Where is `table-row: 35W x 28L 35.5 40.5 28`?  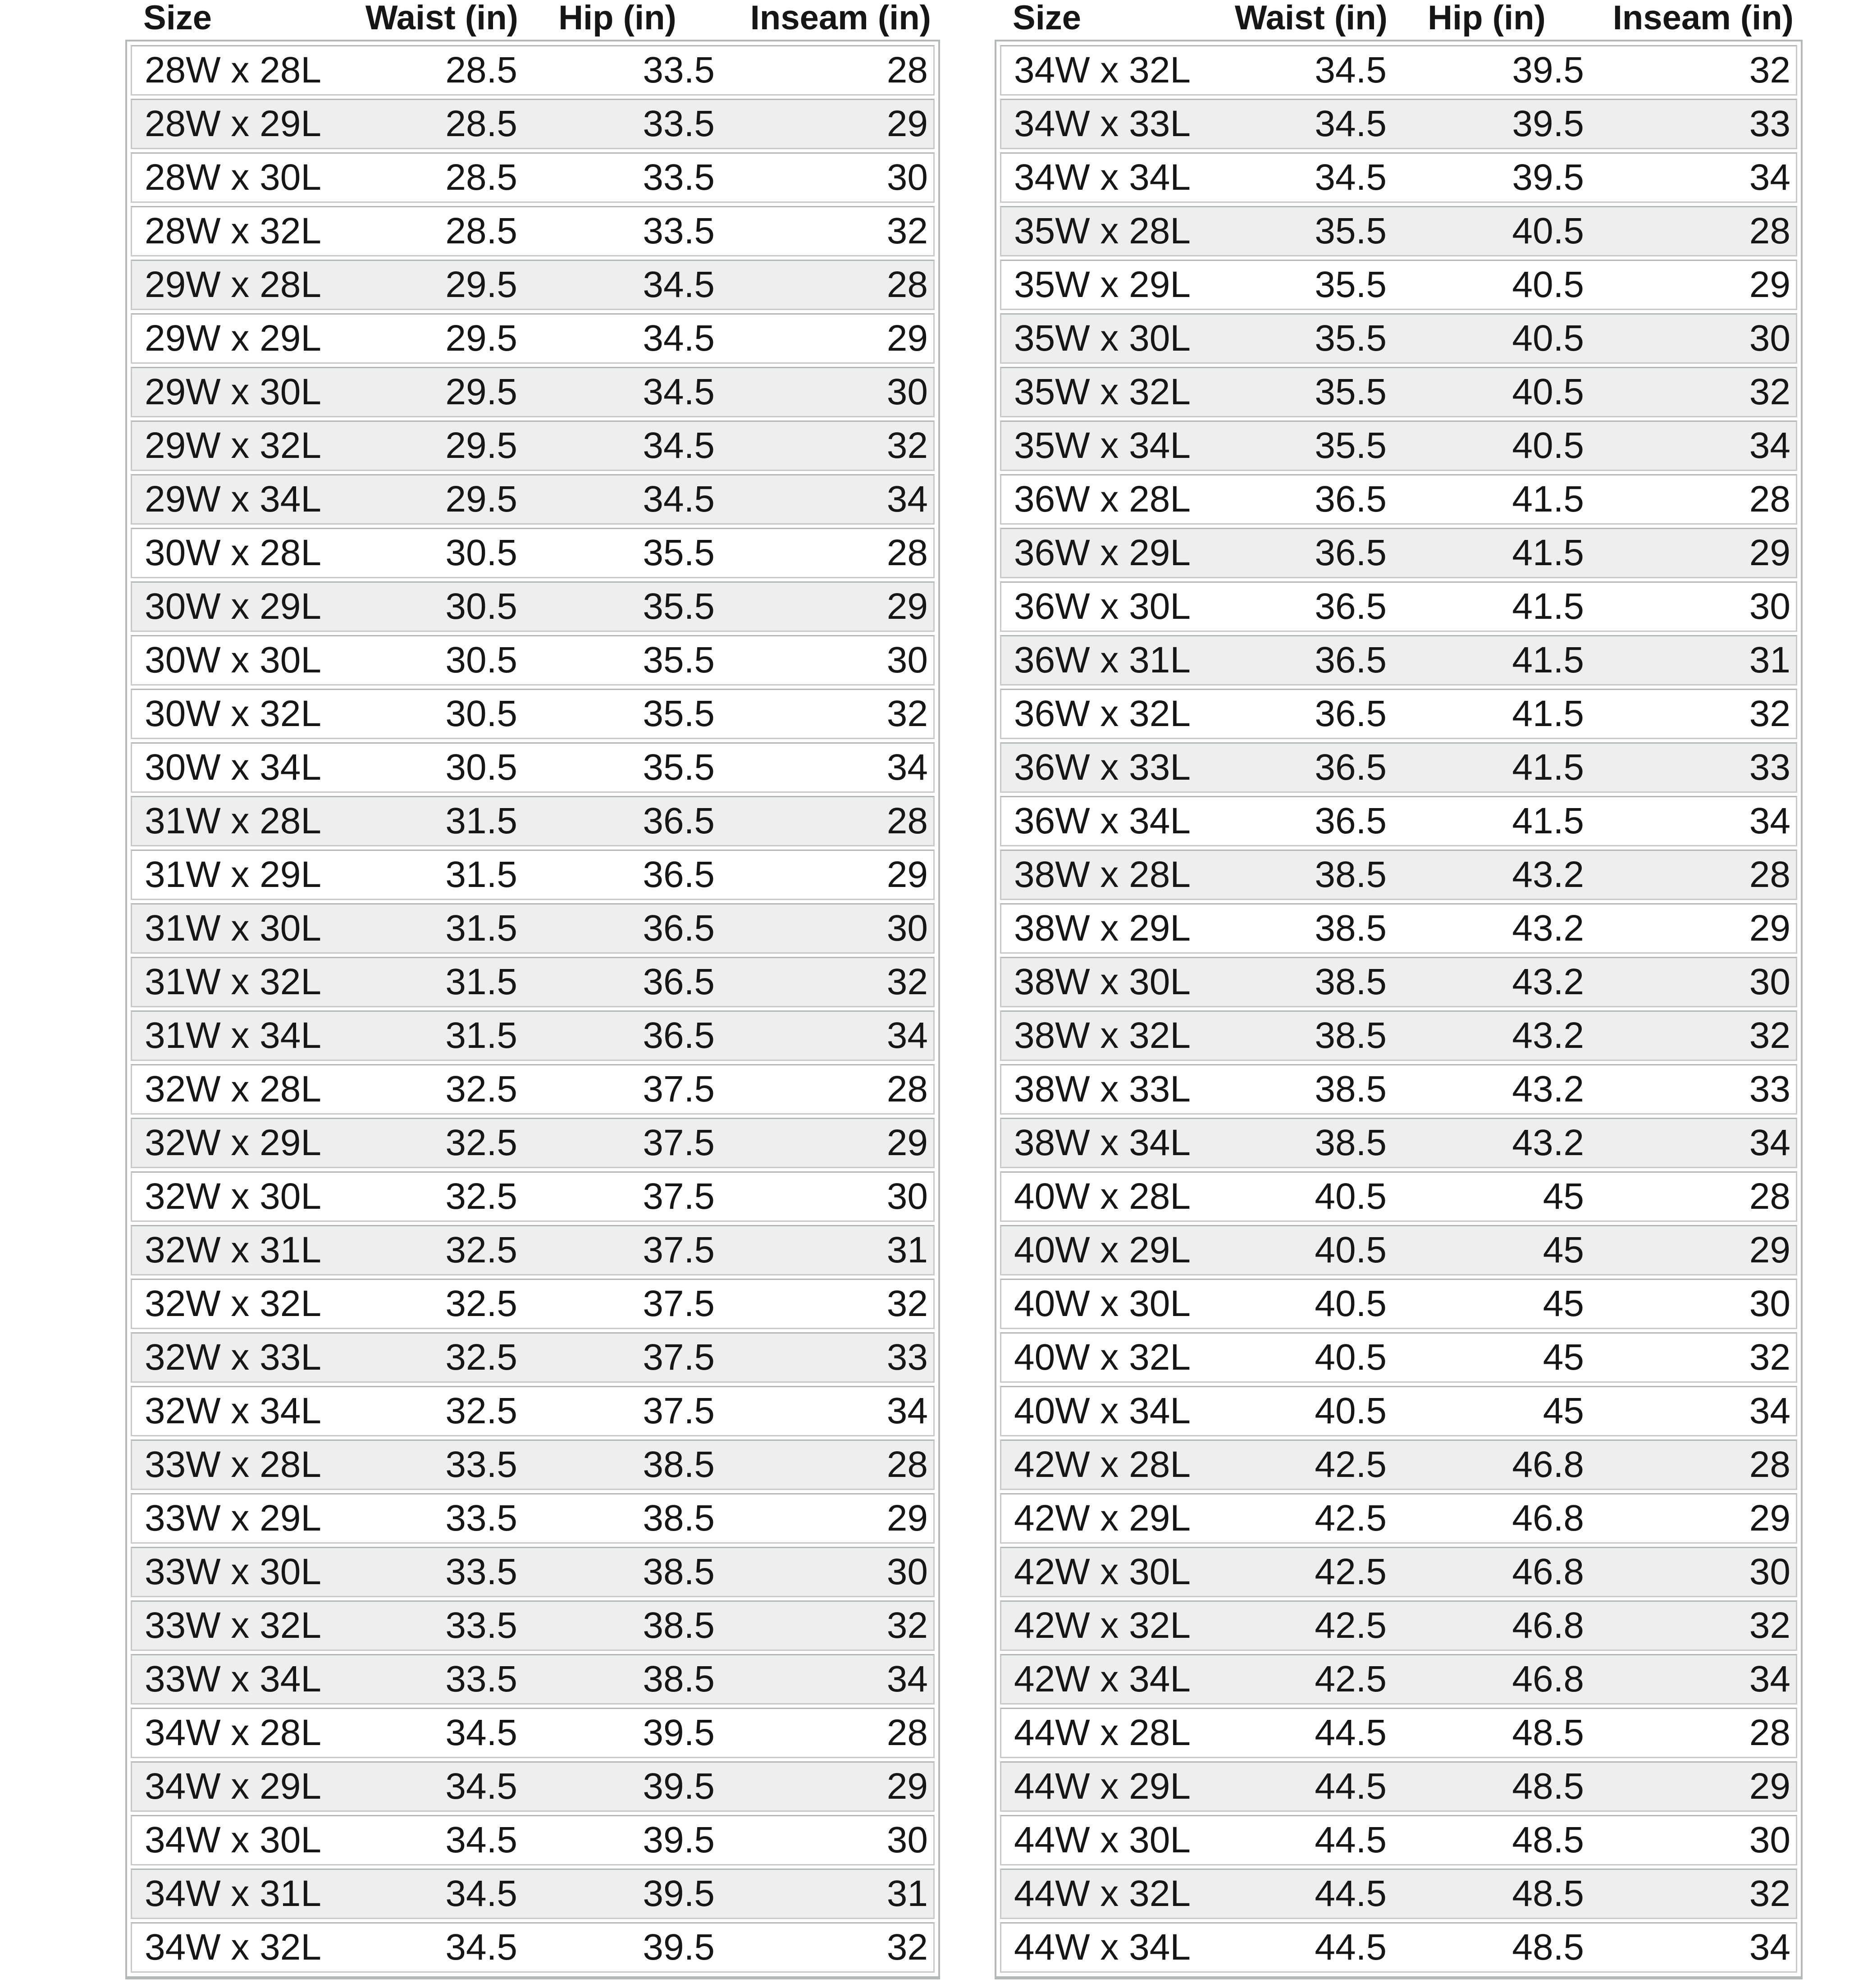 table-row: 35W x 28L 35.5 40.5 28 is located at coordinates (1398, 231).